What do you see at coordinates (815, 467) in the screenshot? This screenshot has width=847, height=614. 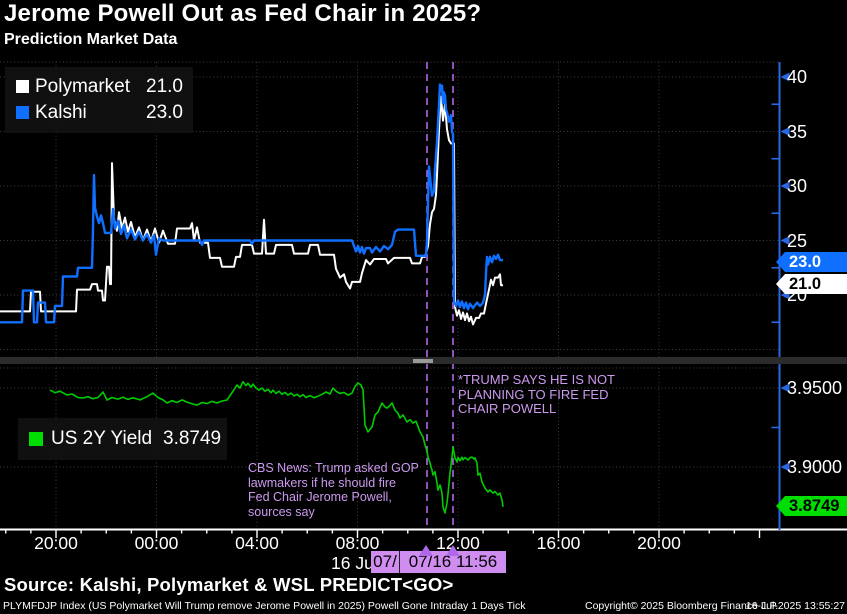 I see `y-tick-label: 3.9000` at bounding box center [815, 467].